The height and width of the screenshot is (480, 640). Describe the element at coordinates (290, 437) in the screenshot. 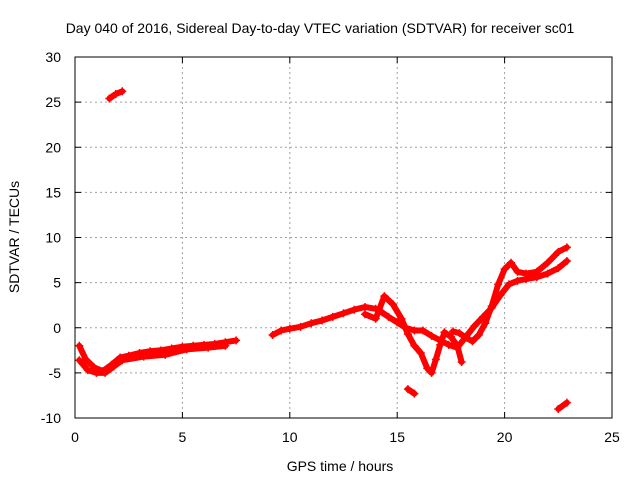

I see `x-tick-label: 10` at that location.